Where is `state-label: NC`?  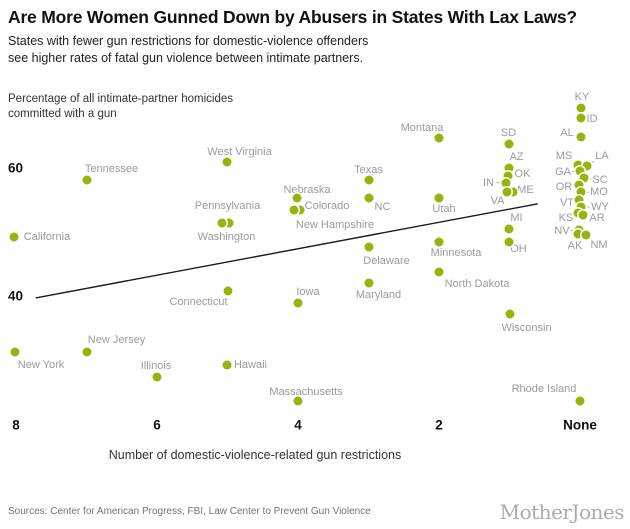
state-label: NC is located at coordinates (382, 207).